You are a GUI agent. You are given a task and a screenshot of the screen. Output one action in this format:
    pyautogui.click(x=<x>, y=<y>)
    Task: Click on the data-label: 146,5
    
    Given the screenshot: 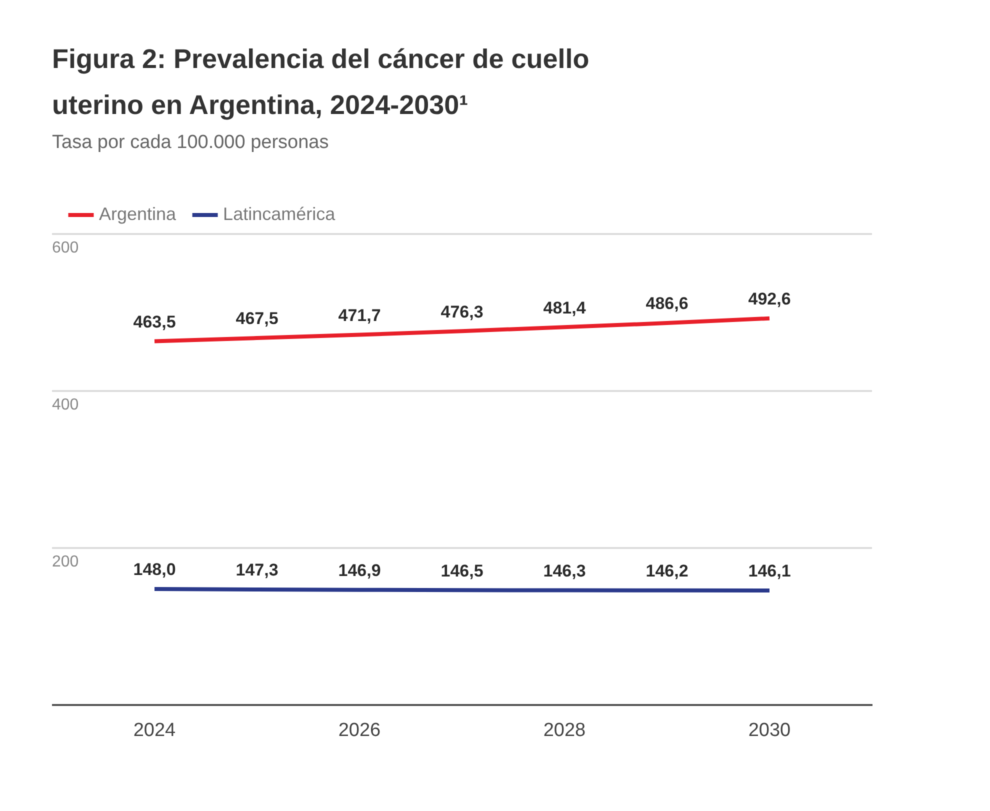 What is the action you would take?
    pyautogui.click(x=462, y=570)
    